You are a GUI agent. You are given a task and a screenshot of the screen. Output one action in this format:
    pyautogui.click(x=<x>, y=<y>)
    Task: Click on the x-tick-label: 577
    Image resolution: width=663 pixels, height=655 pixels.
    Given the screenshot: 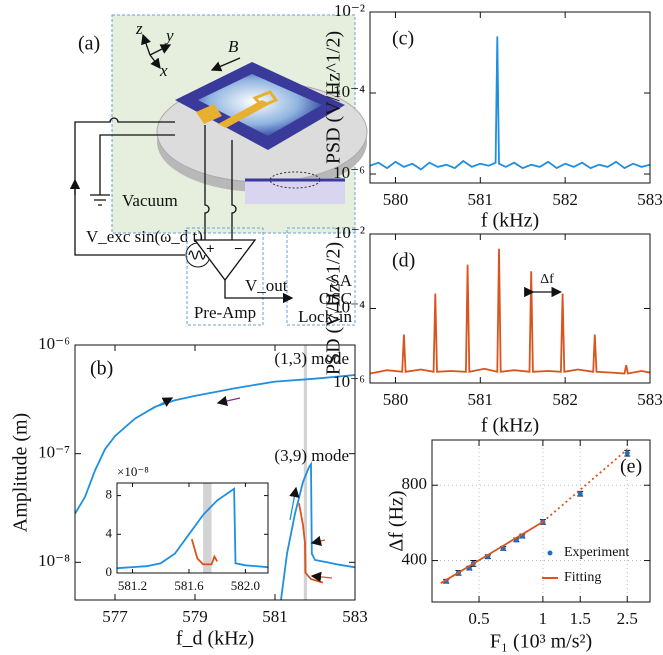 What is the action you would take?
    pyautogui.click(x=115, y=616)
    